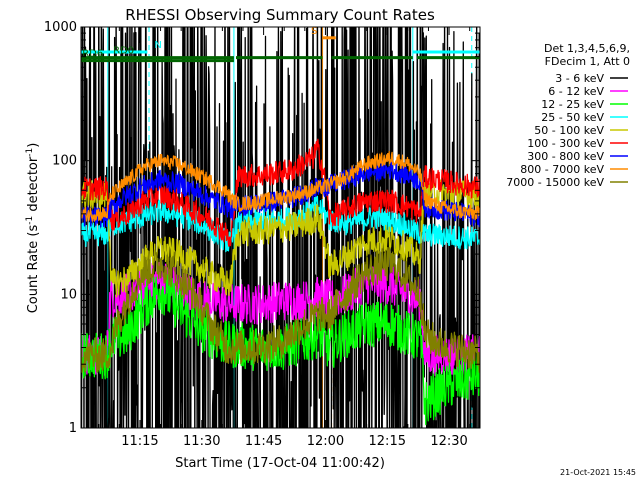  What do you see at coordinates (598, 472) in the screenshot?
I see `footer-timestamp: 21-Oct-2021 15:45` at bounding box center [598, 472].